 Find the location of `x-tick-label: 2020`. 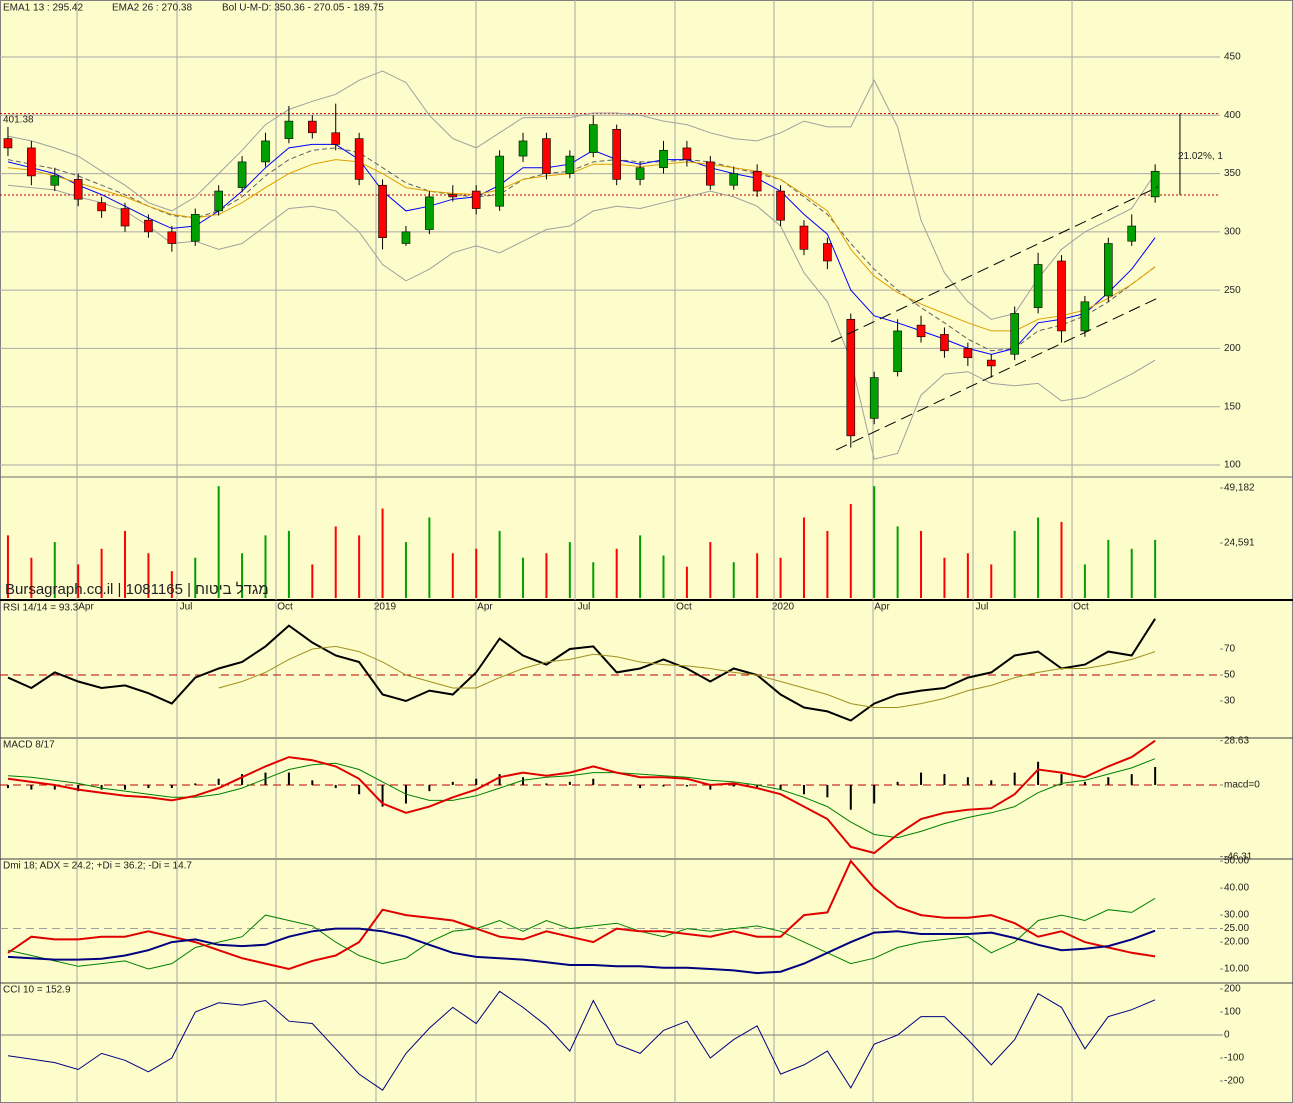

x-tick-label: 2020 is located at coordinates (783, 607).